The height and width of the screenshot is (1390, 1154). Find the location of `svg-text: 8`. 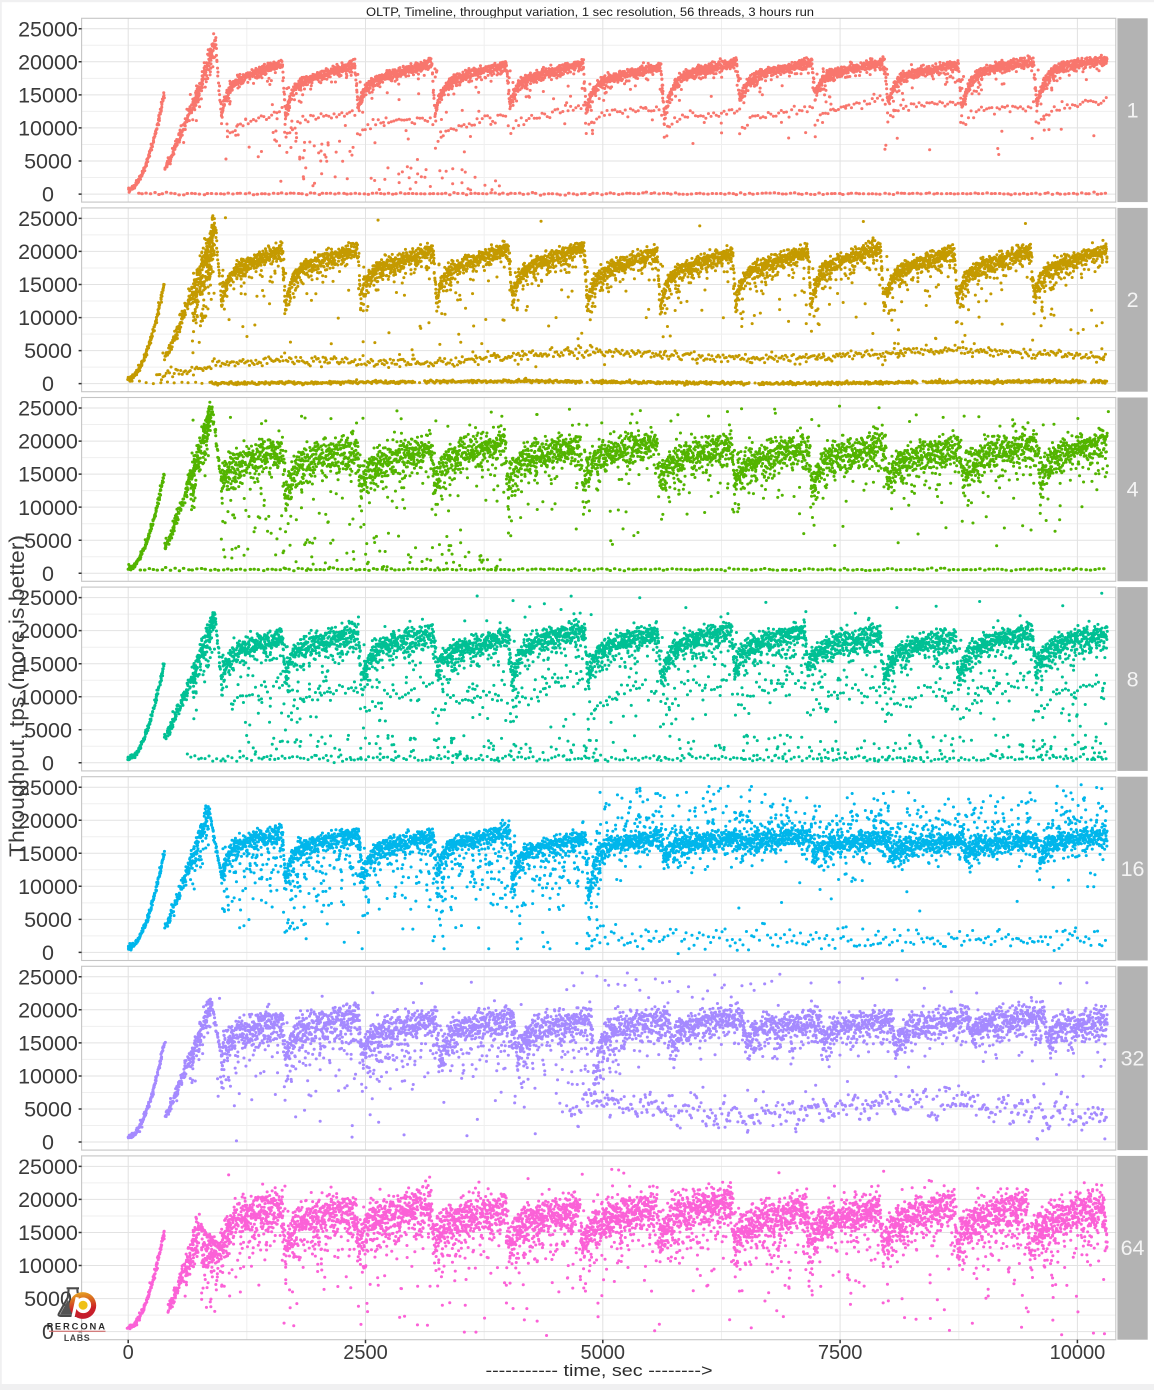

svg-text: 8 is located at coordinates (1133, 679).